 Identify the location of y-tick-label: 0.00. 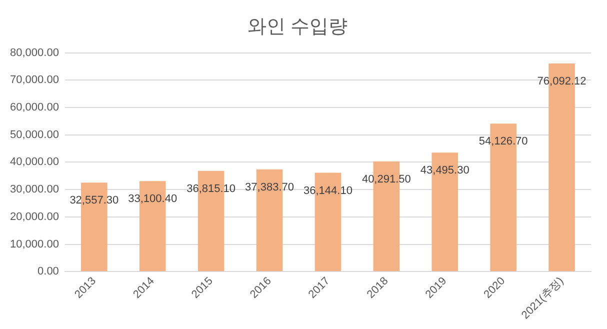
(48, 272).